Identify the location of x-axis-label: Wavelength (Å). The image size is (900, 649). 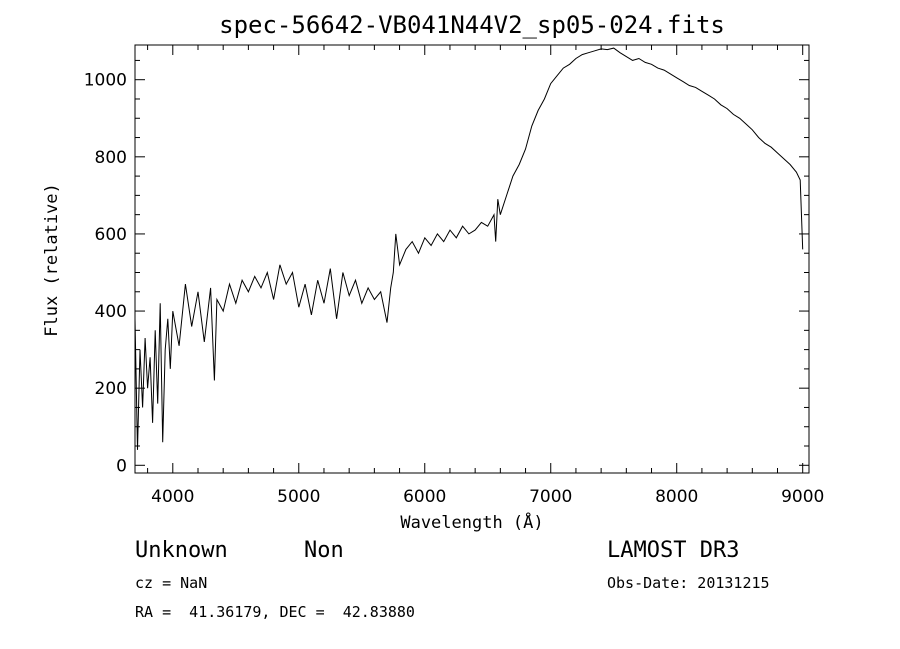
(471, 522).